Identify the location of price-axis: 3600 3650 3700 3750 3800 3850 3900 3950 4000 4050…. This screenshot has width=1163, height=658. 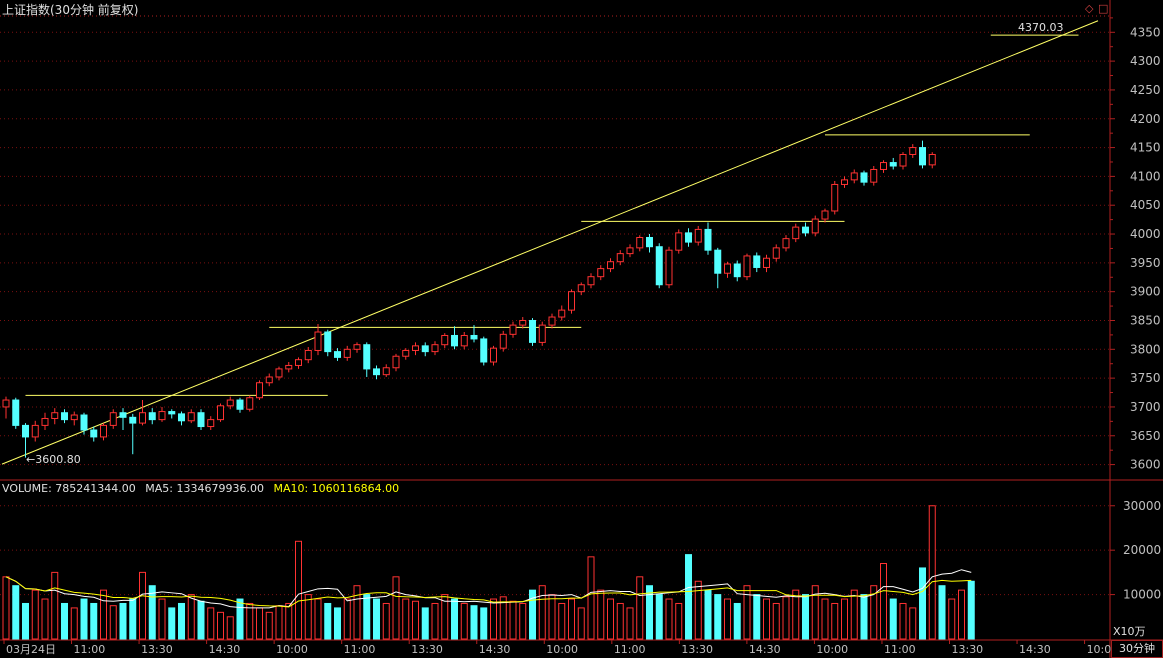
(1135, 244).